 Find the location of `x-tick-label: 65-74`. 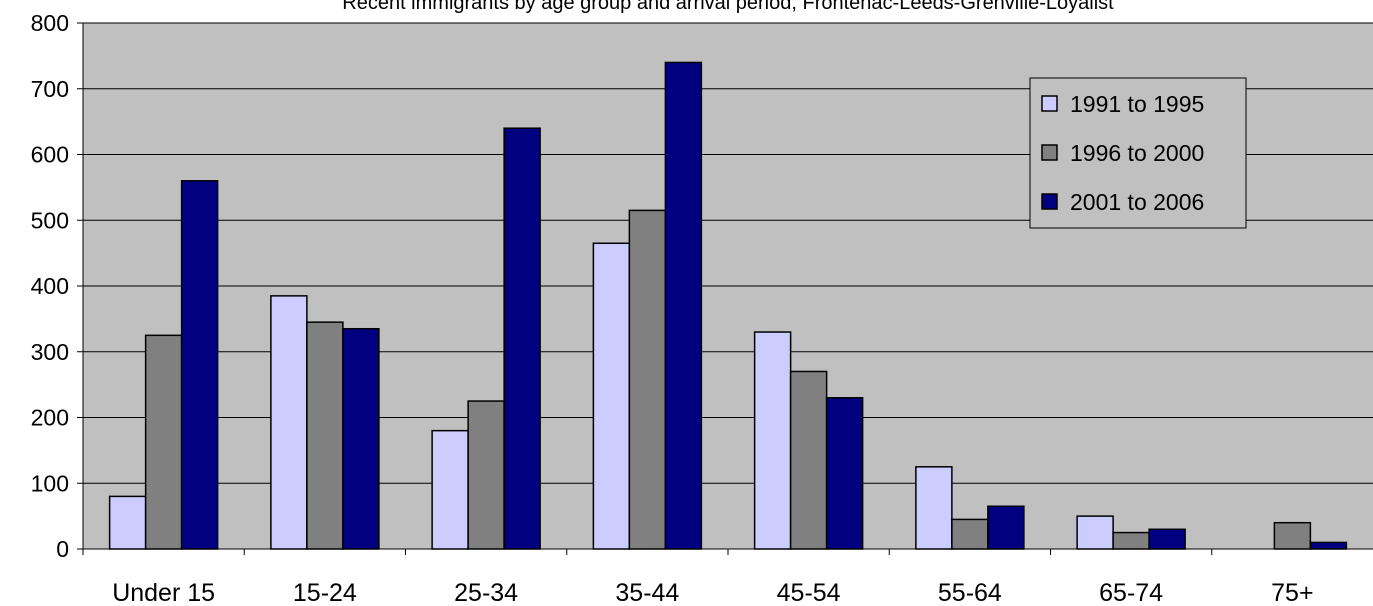

x-tick-label: 65-74 is located at coordinates (1131, 592).